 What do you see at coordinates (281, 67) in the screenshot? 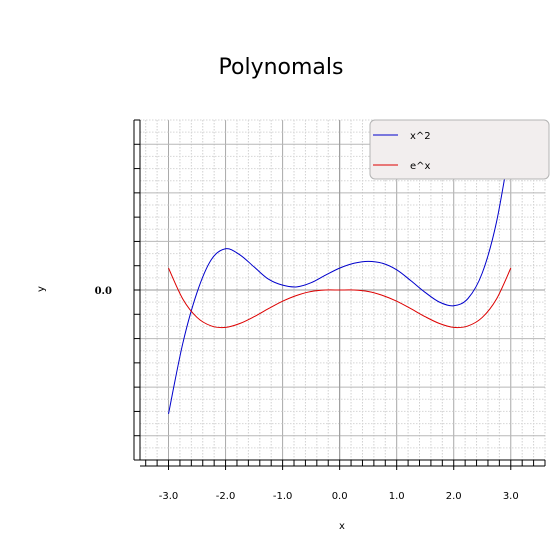
I see `chart-title: Polynomals` at bounding box center [281, 67].